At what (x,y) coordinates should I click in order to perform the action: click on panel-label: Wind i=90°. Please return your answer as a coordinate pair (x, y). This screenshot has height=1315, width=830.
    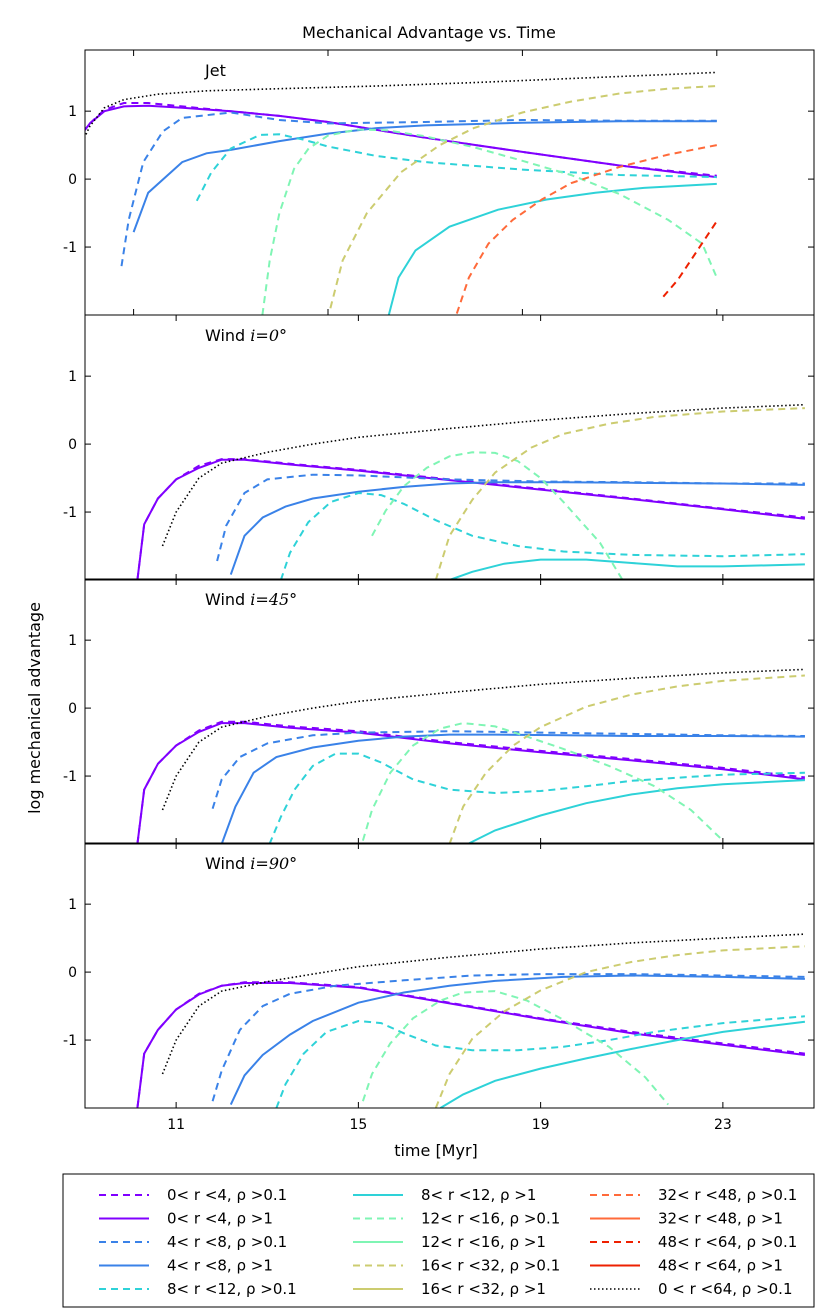
    Looking at the image, I should click on (251, 863).